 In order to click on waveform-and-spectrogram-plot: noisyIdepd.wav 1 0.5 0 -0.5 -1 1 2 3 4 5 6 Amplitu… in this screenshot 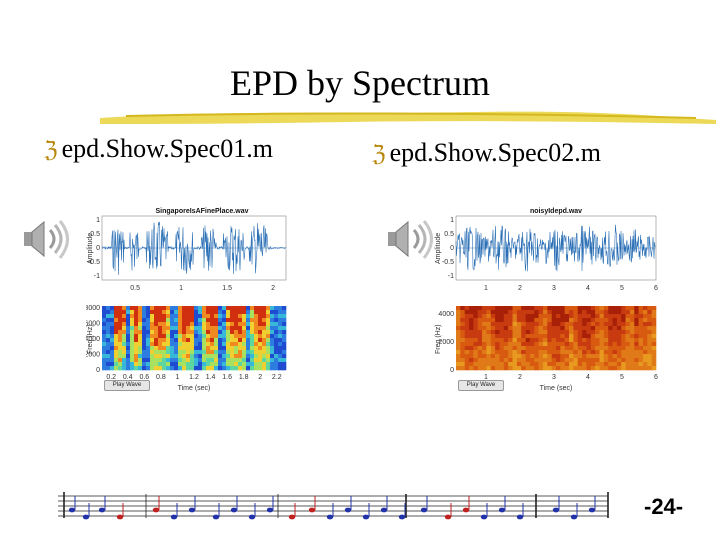, I will do `click(546, 300)`.